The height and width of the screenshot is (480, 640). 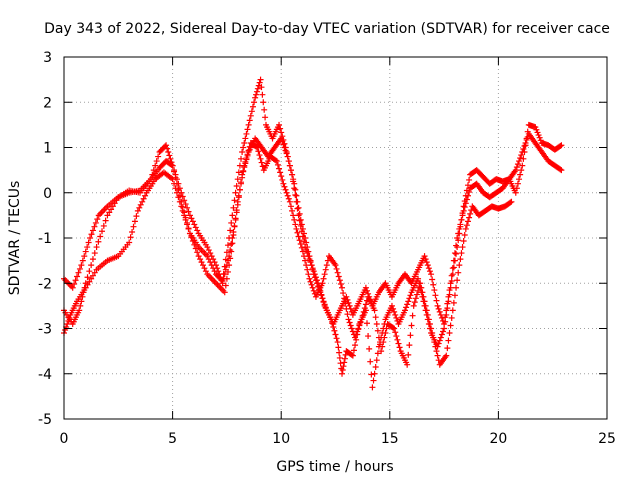 I want to click on y-tick-label: 0, so click(x=47, y=194).